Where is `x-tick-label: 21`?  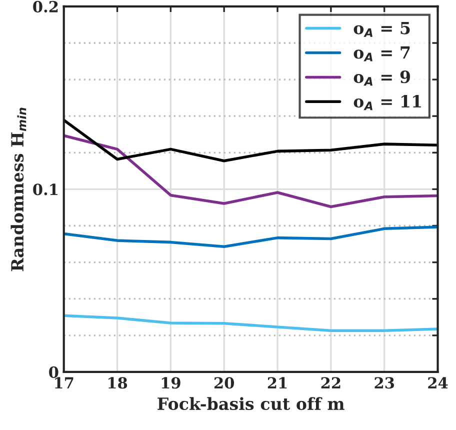 x-tick-label: 21 is located at coordinates (277, 382).